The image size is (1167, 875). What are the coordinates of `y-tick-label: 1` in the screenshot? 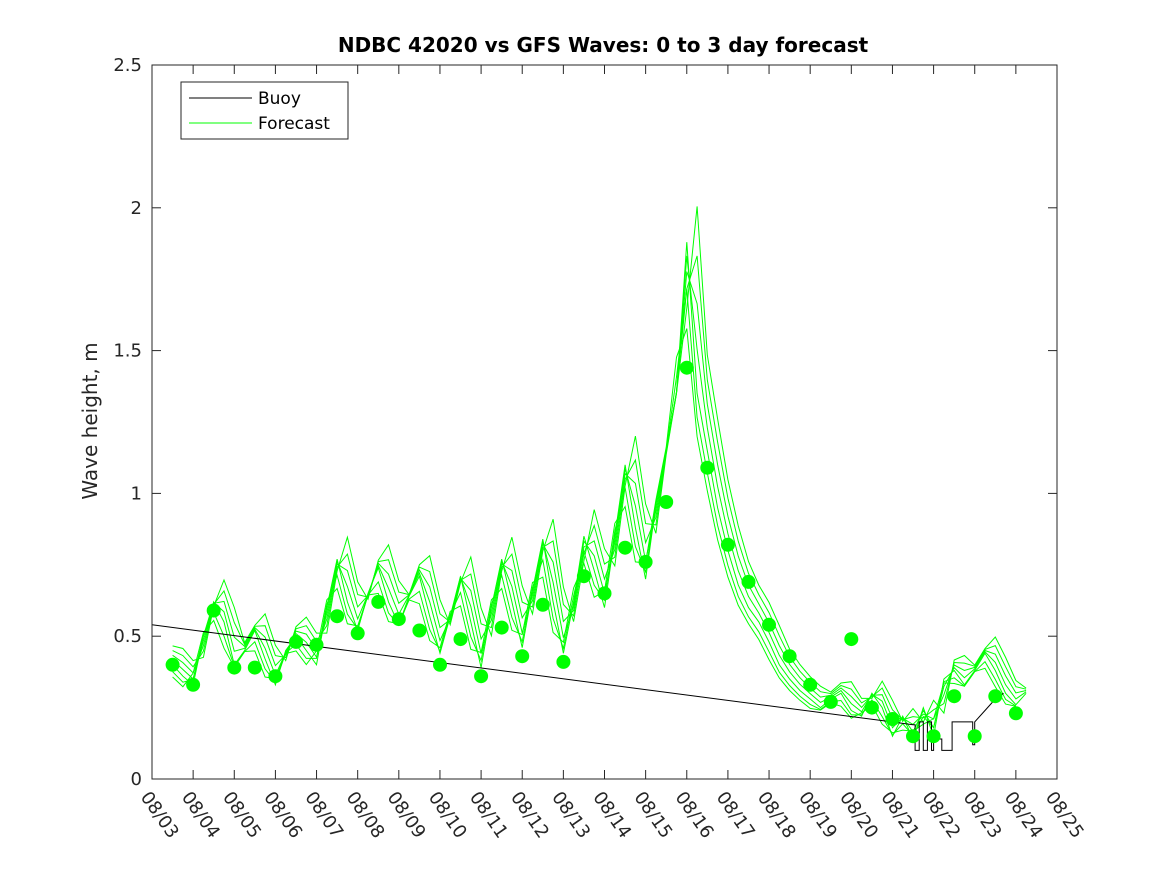 It's located at (136, 493).